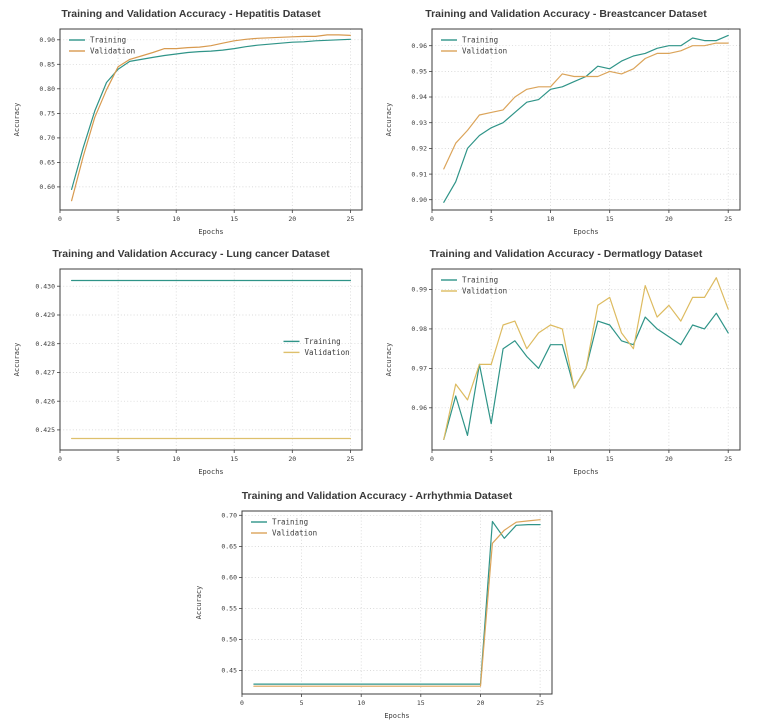  Describe the element at coordinates (45, 286) in the screenshot. I see `svg-text: 0.430` at that location.